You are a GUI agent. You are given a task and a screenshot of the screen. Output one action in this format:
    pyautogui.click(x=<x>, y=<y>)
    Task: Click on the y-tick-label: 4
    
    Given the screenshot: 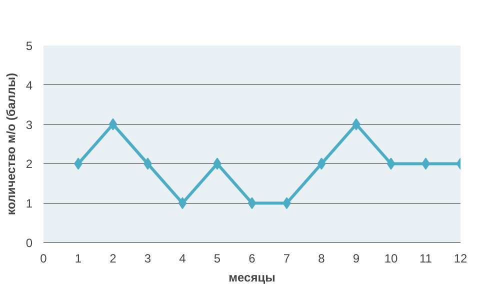 What is the action you would take?
    pyautogui.click(x=29, y=85)
    